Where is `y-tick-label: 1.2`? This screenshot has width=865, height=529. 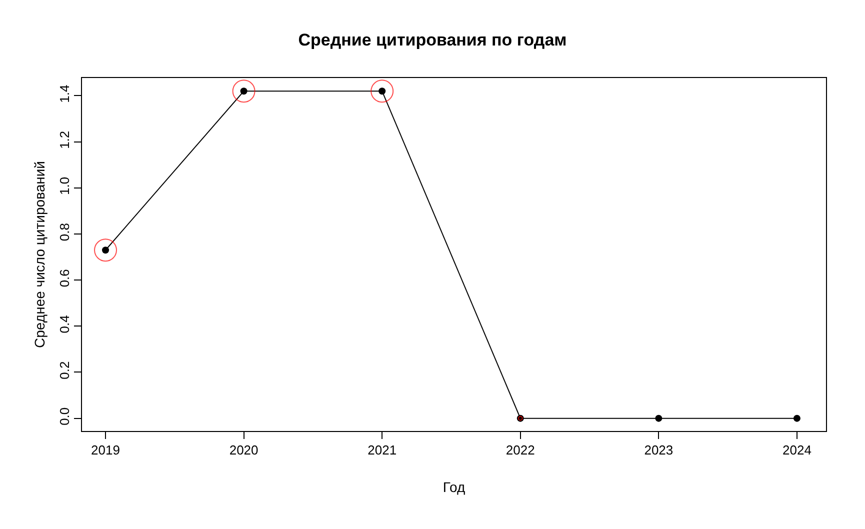 y-tick-label: 1.2 is located at coordinates (64, 139).